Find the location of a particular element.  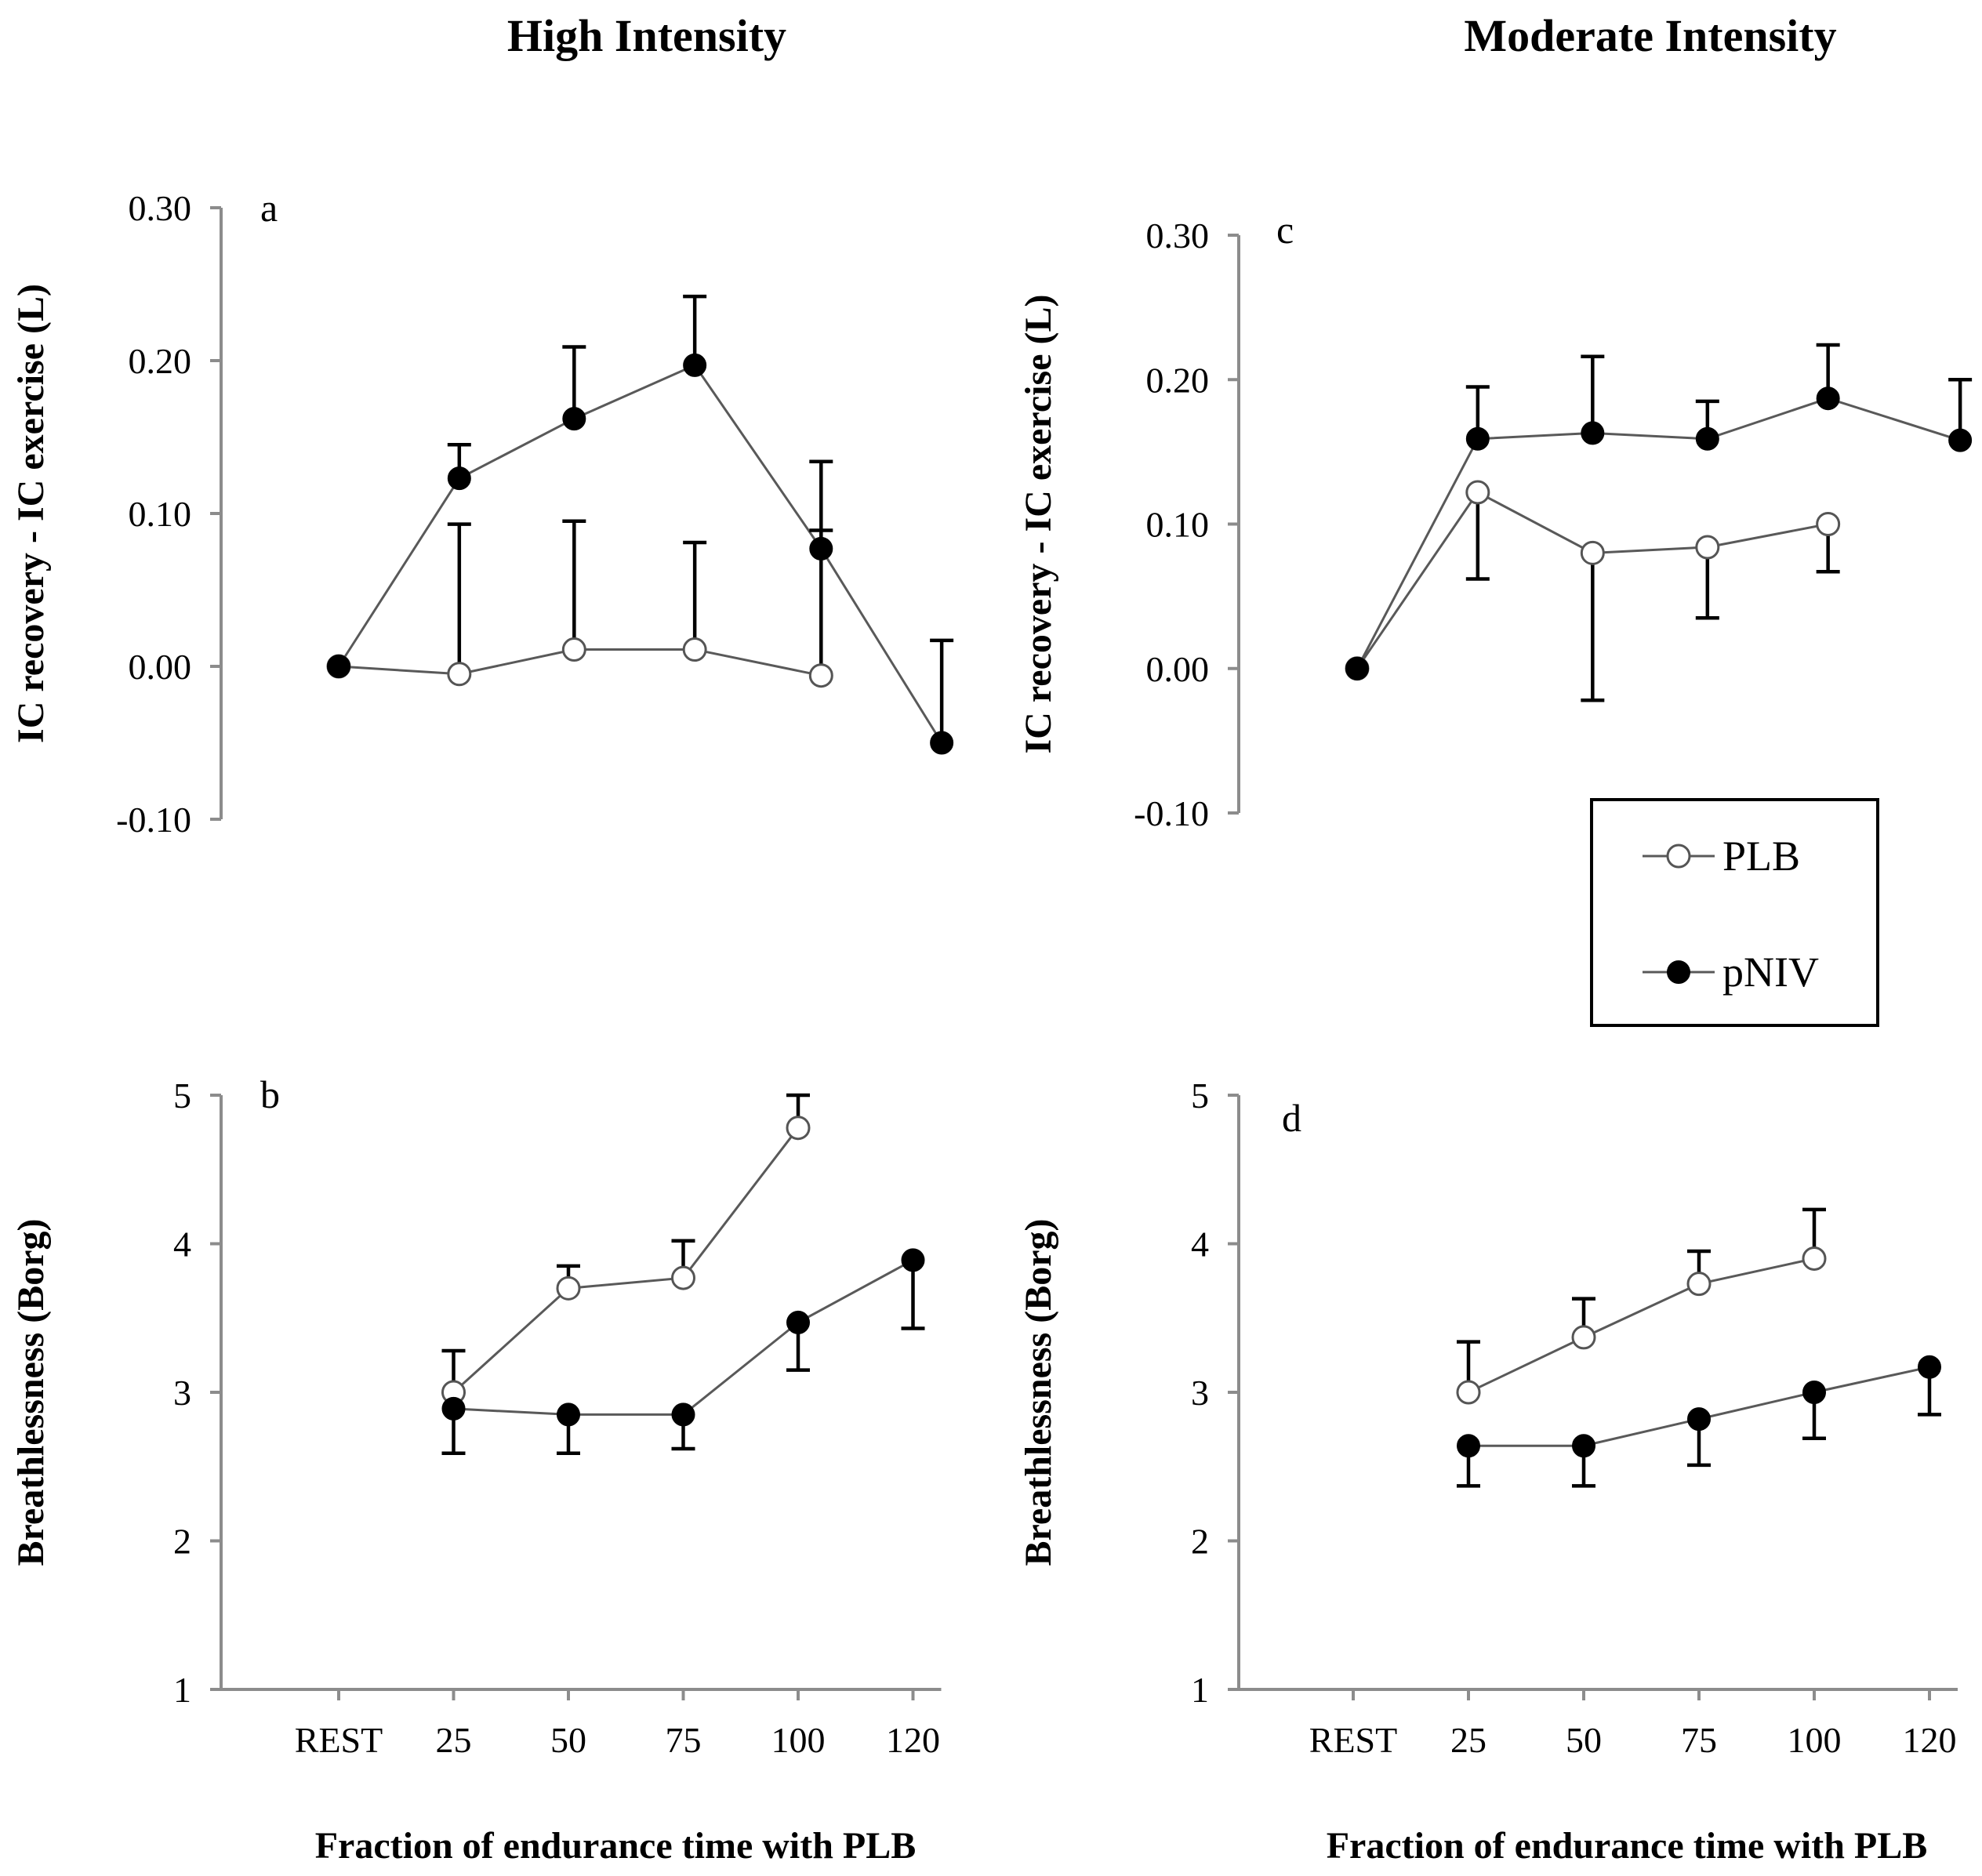

column-title-high-intensity: High Intensity is located at coordinates (646, 35).